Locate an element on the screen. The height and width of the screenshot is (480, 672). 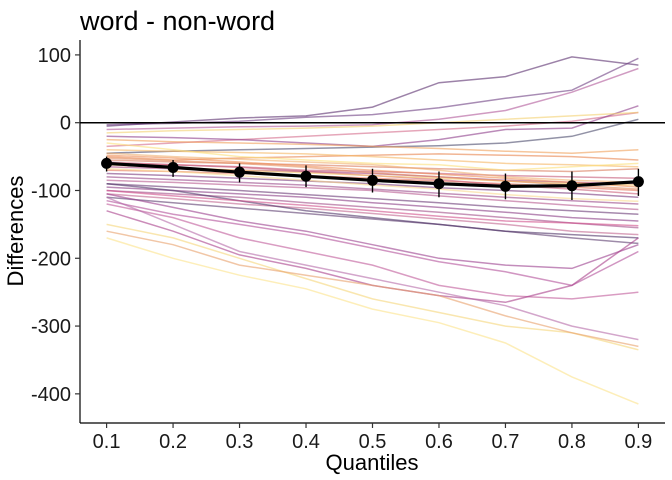
y-tick-label: 0 is located at coordinates (65, 124).